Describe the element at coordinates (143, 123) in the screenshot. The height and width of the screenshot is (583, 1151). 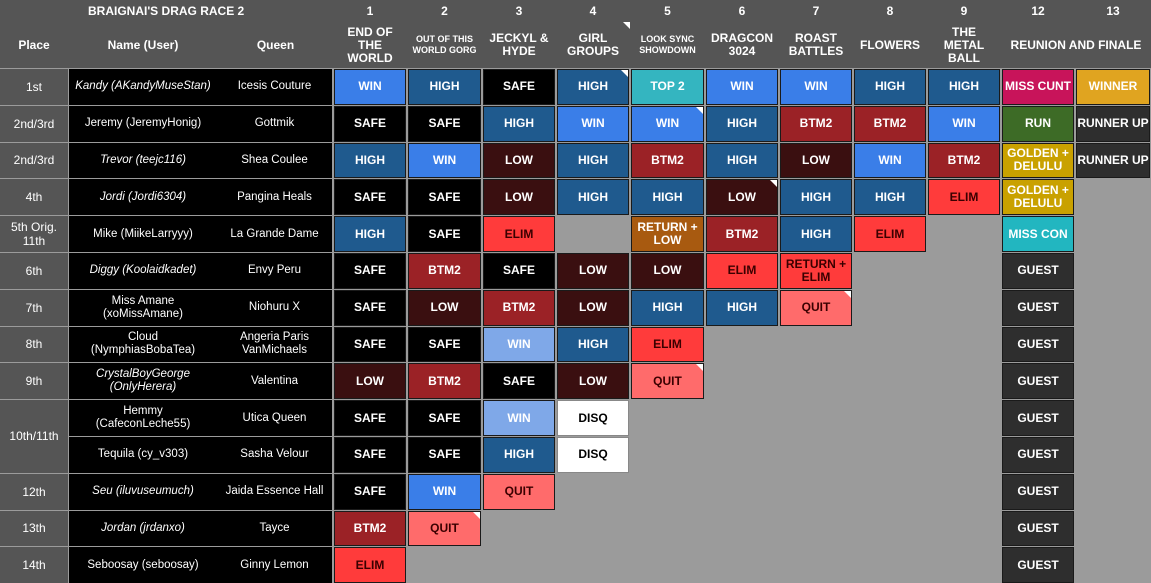
I see `contestant-name: Jeremy (JeremyHonig)` at that location.